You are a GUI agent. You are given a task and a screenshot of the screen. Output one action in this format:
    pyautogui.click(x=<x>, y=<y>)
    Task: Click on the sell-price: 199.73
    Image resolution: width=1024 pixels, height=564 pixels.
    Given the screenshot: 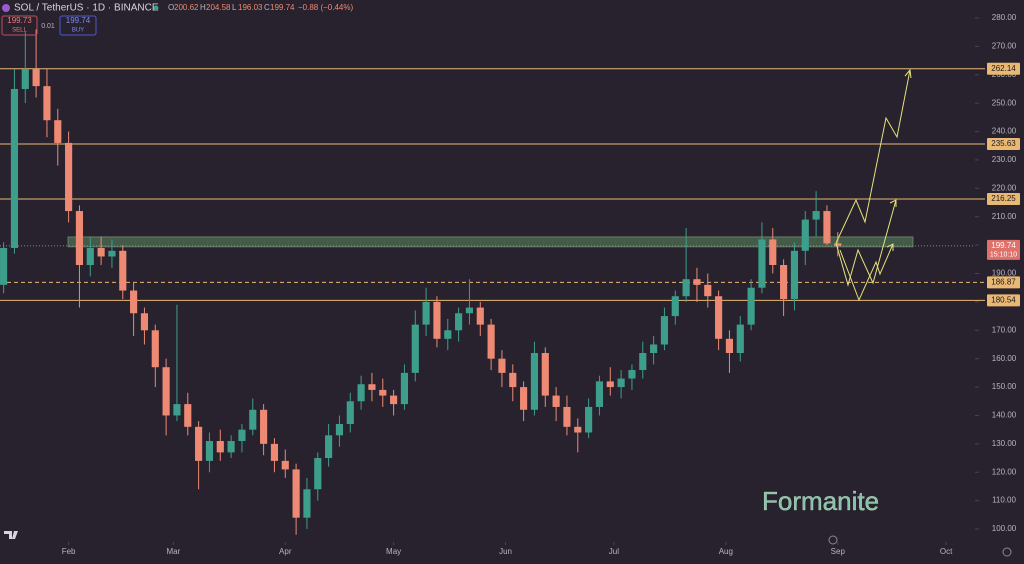 What is the action you would take?
    pyautogui.click(x=19, y=20)
    